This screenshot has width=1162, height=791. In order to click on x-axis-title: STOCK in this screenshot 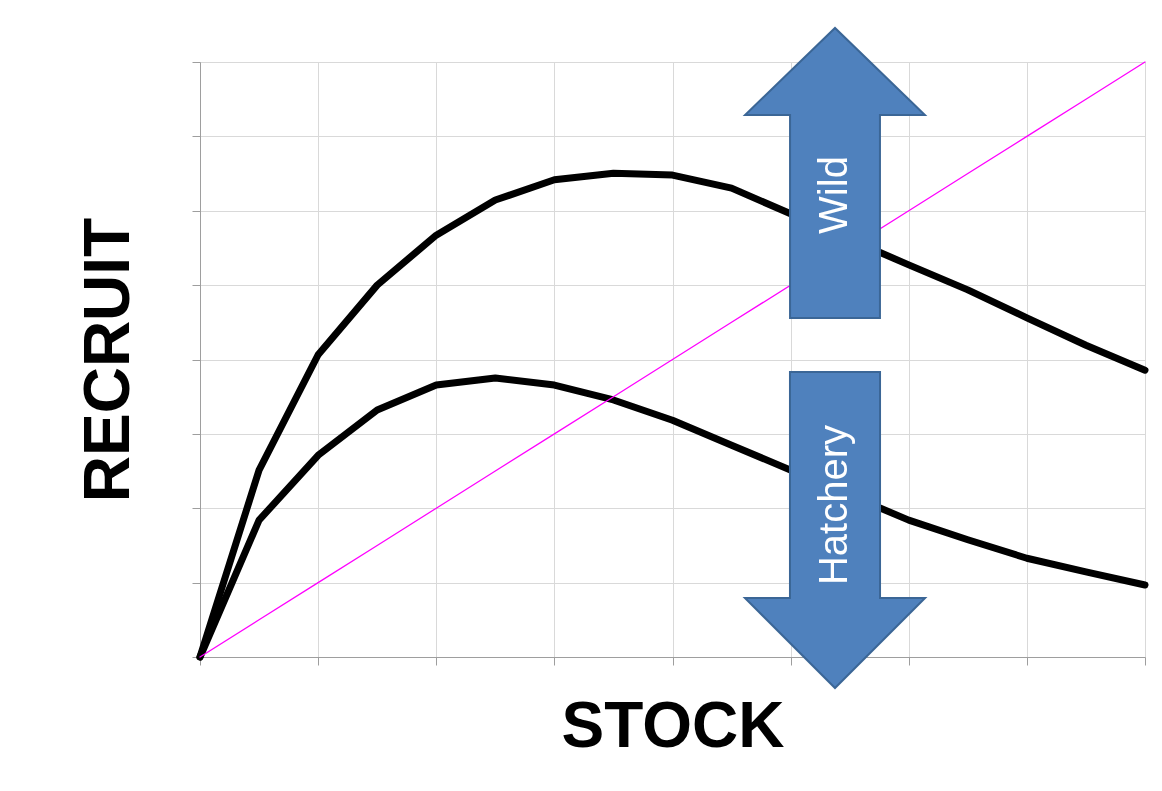, I will do `click(673, 725)`.